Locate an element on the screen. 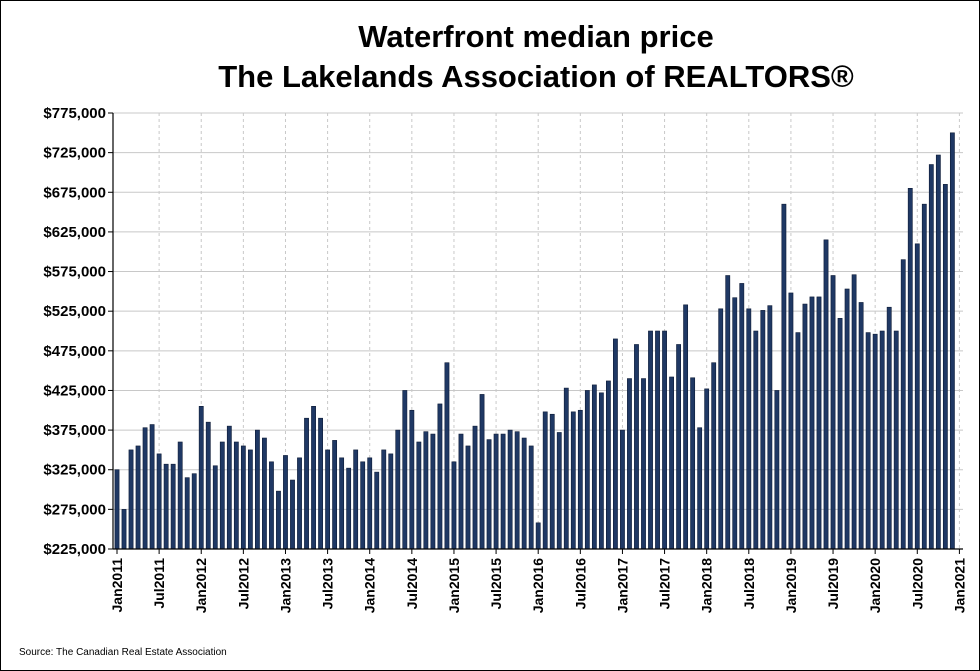 The image size is (980, 671). y-tick-label: $375,000 is located at coordinates (74, 430).